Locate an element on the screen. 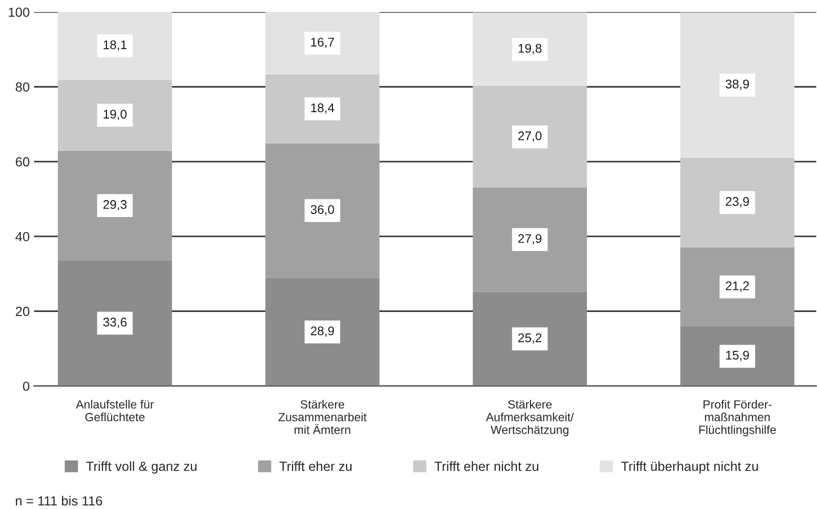  data-label: 27,0 is located at coordinates (530, 136).